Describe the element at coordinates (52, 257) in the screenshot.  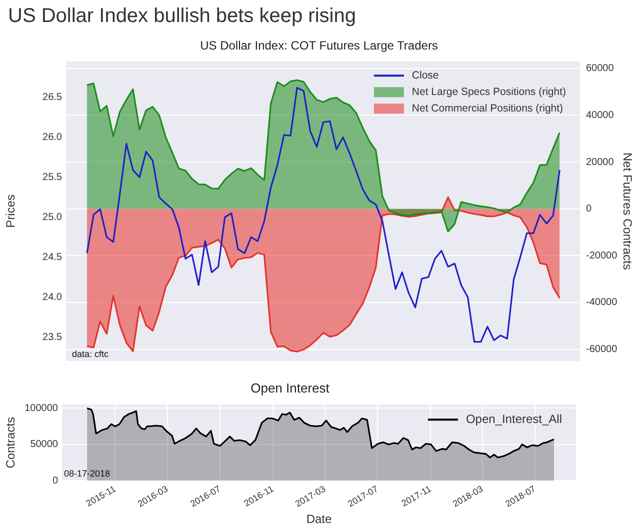
I see `y-tick-label: 24.5` at that location.